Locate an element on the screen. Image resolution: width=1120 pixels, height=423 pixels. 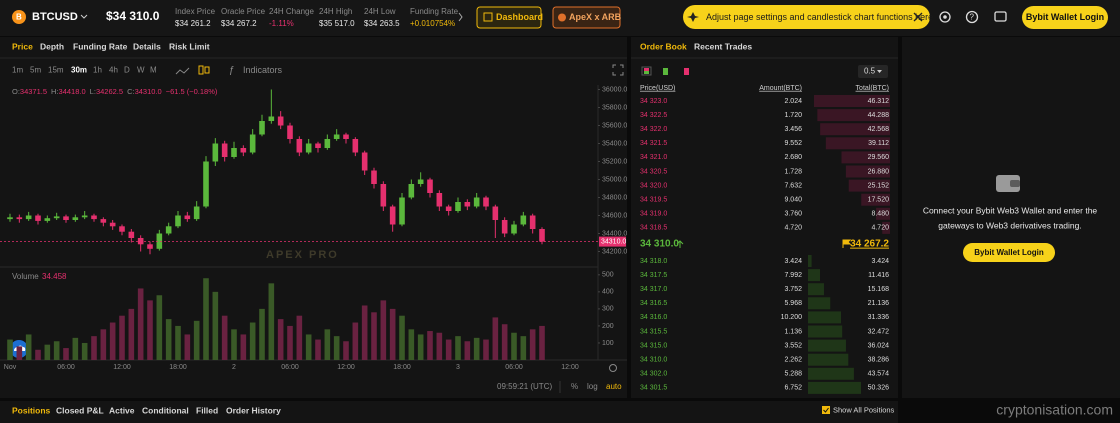
ob-price: 34 320.5 is located at coordinates (653, 171).